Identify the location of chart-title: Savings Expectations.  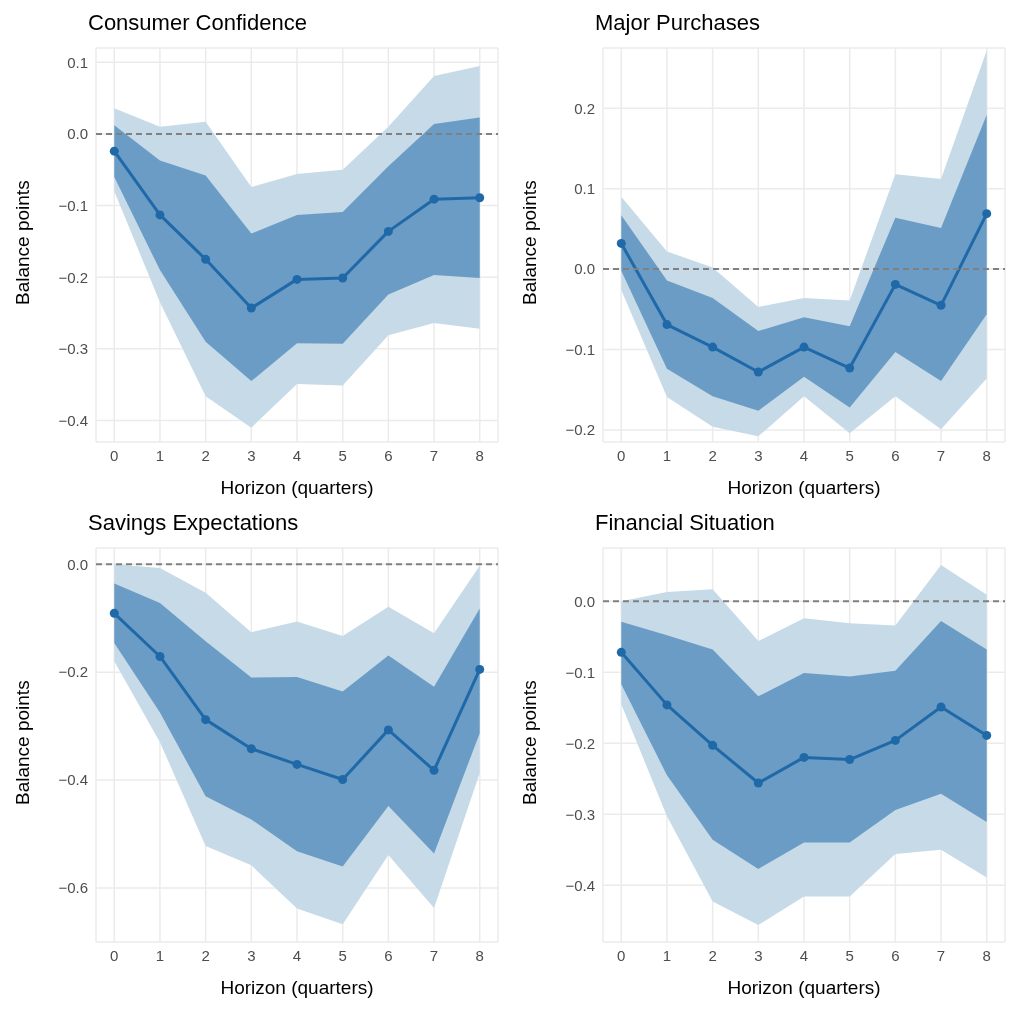
(193, 523).